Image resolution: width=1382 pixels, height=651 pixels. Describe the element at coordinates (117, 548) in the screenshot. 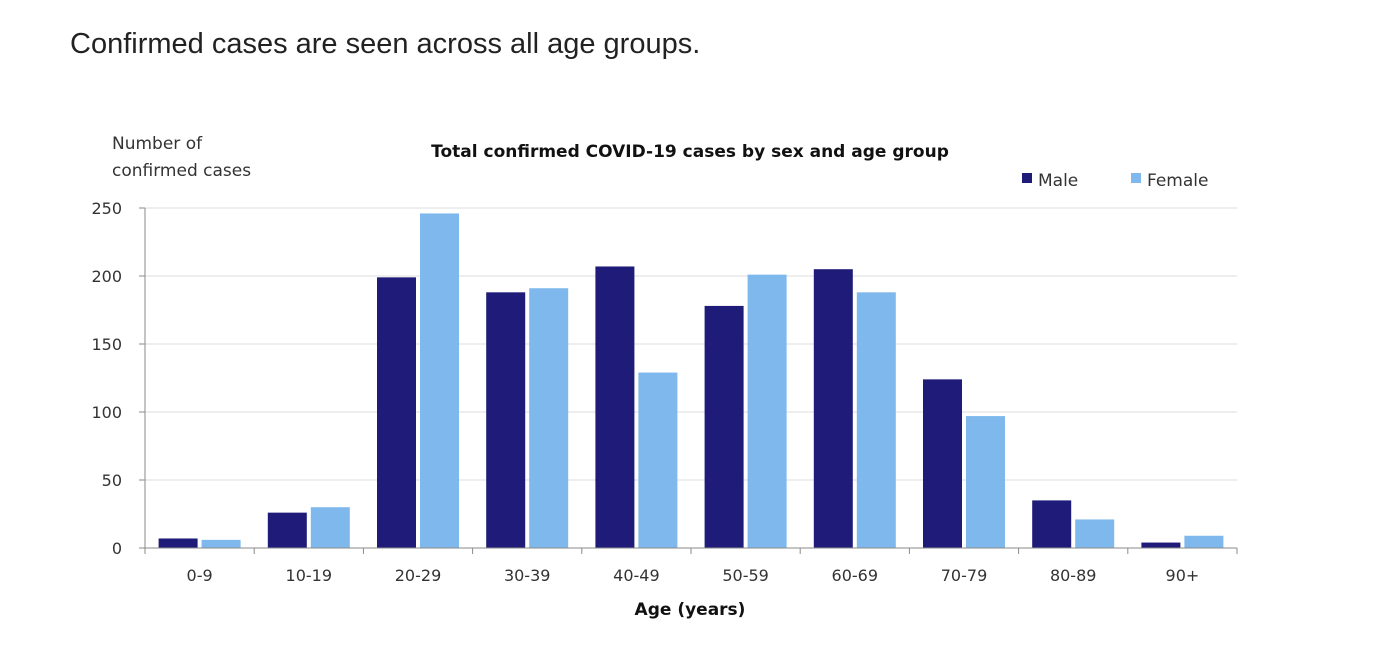

I see `y-tick-label: 0` at that location.